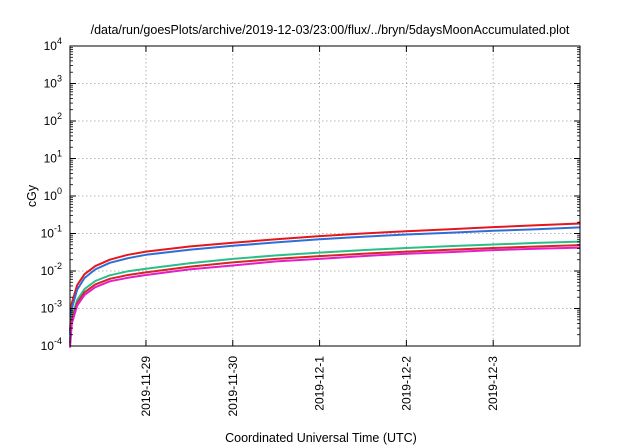  What do you see at coordinates (32, 195) in the screenshot?
I see `y-axis-label: cGy` at bounding box center [32, 195].